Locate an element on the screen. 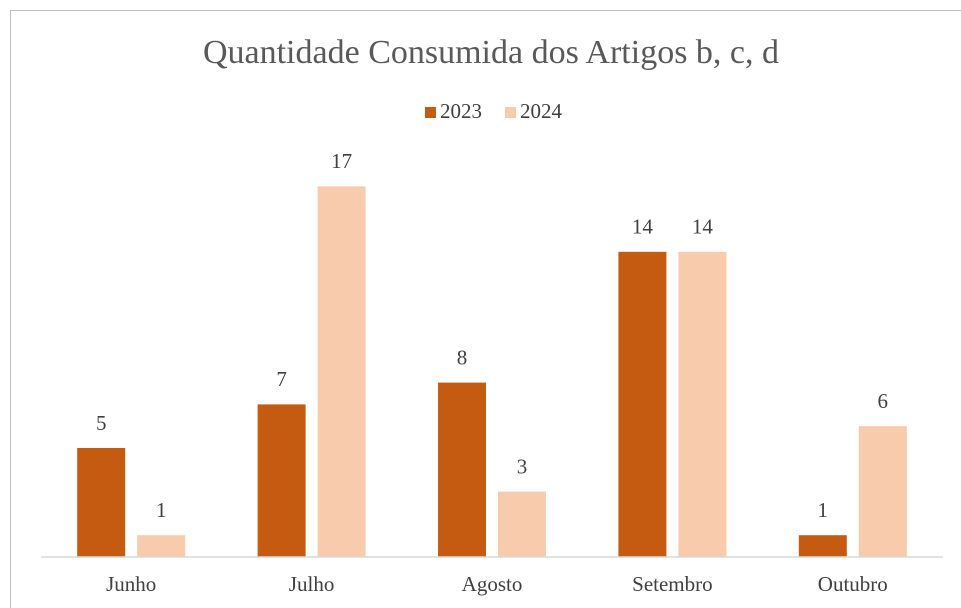 This screenshot has height=608, width=961. chart-title: Quantidade Consumida dos Artigos b, c, d is located at coordinates (491, 52).